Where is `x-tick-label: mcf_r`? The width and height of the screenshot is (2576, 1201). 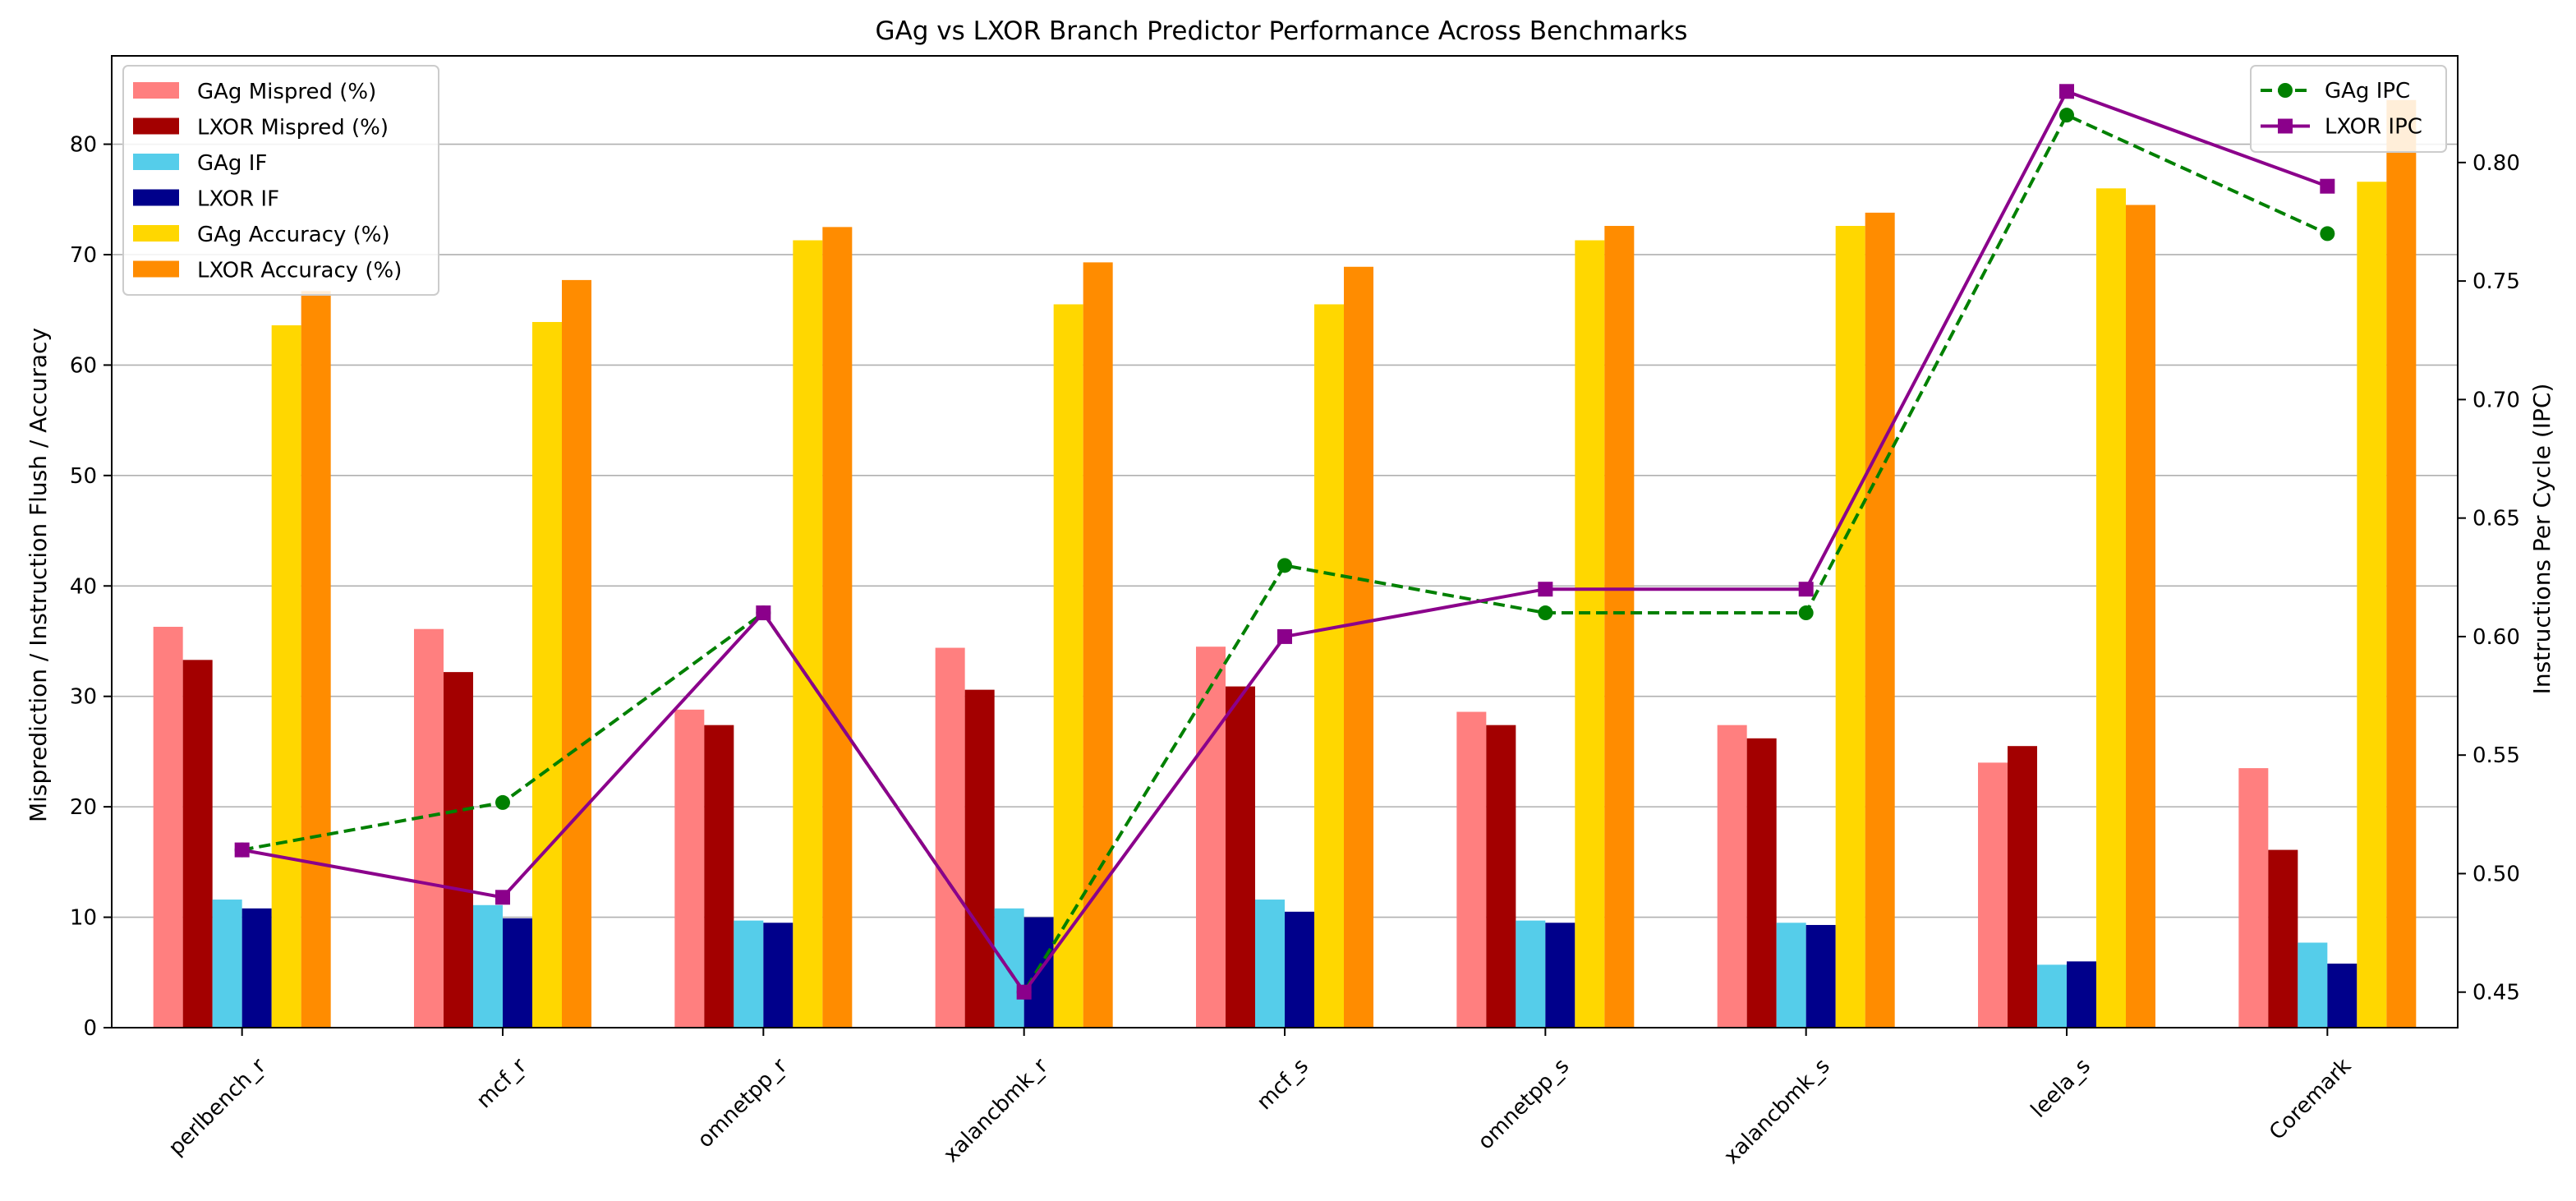 x-tick-label: mcf_r is located at coordinates (502, 1084).